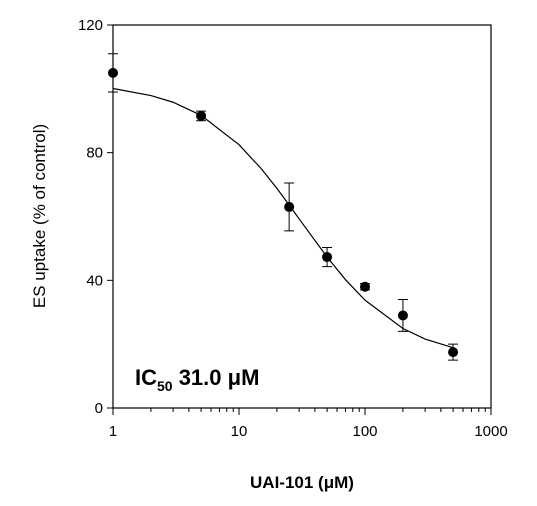 The image size is (537, 506). I want to click on annotation: IC50 31.0 μM, so click(197, 379).